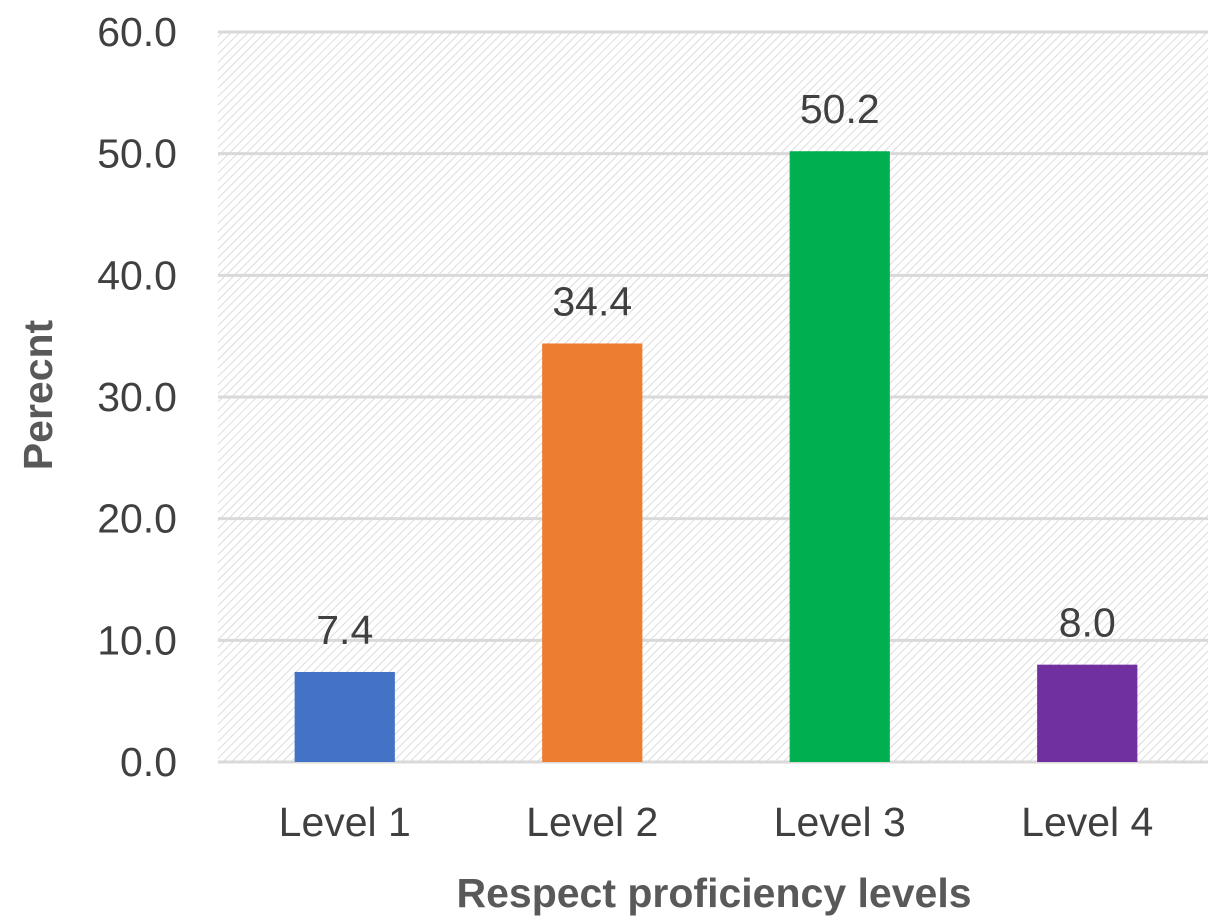 This screenshot has width=1209, height=921. What do you see at coordinates (840, 109) in the screenshot?
I see `data-label: 50.2` at bounding box center [840, 109].